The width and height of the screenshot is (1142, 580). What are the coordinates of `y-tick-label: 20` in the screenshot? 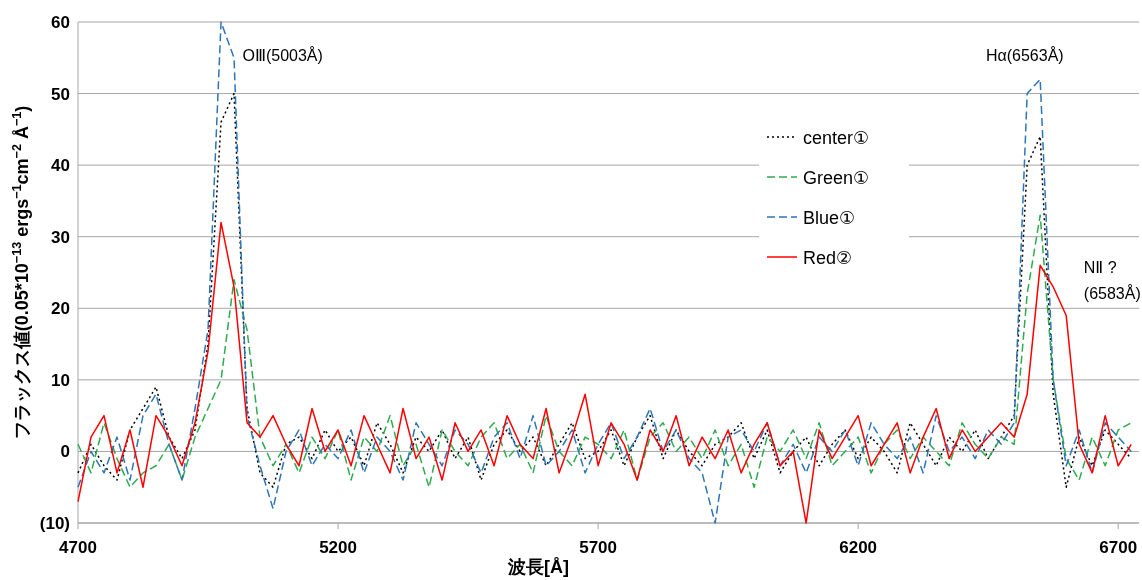 It's located at (60, 309).